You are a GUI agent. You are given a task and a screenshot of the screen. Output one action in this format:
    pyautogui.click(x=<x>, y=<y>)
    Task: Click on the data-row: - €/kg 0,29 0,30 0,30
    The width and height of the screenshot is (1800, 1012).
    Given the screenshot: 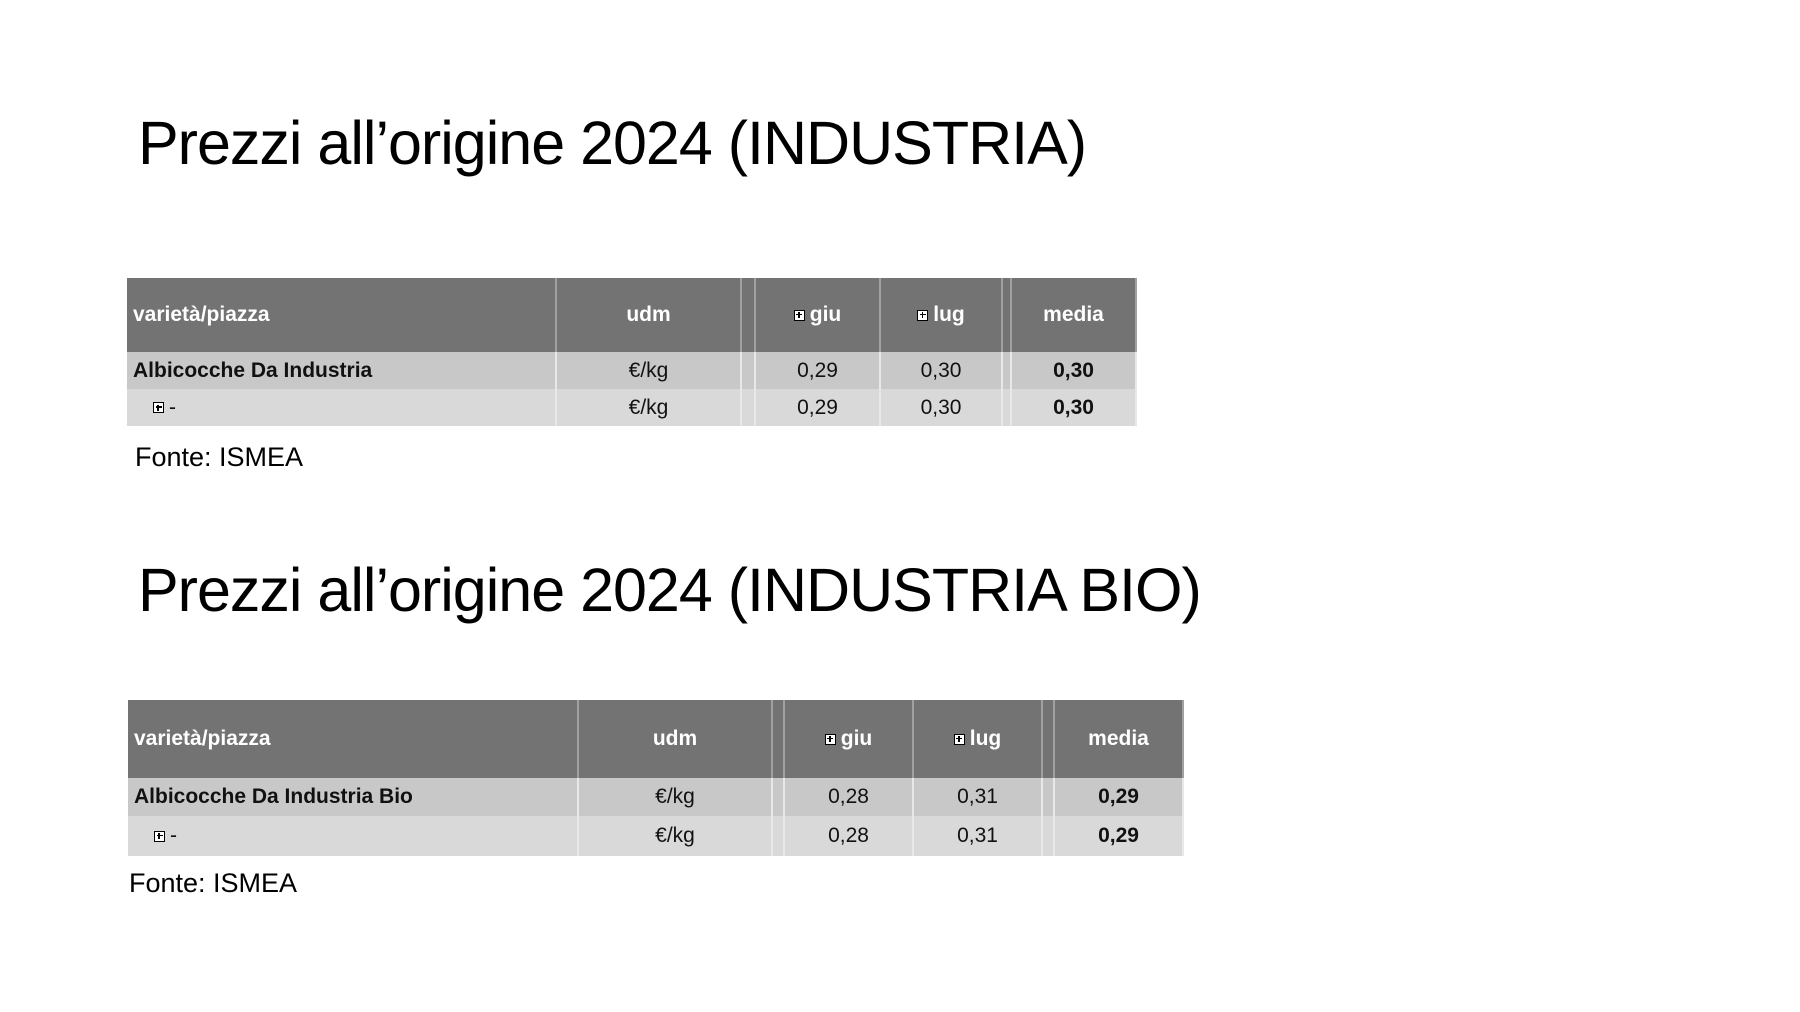 What is the action you would take?
    pyautogui.click(x=632, y=407)
    